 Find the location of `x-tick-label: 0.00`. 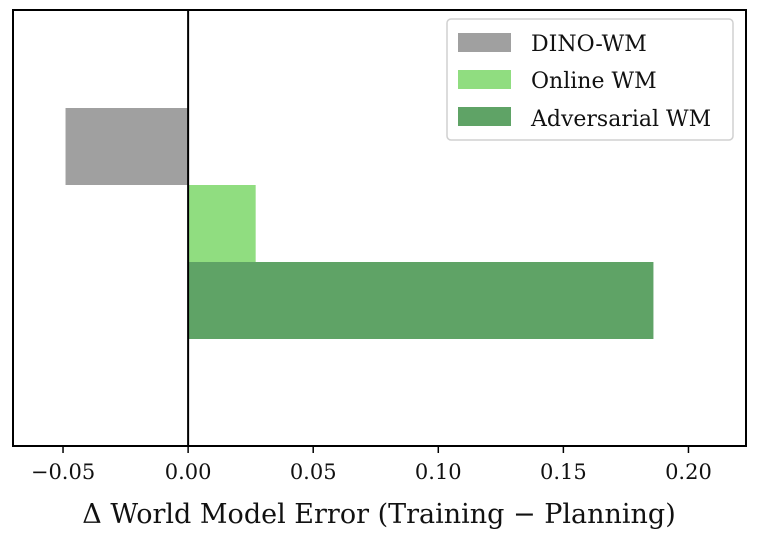

x-tick-label: 0.00 is located at coordinates (188, 472).